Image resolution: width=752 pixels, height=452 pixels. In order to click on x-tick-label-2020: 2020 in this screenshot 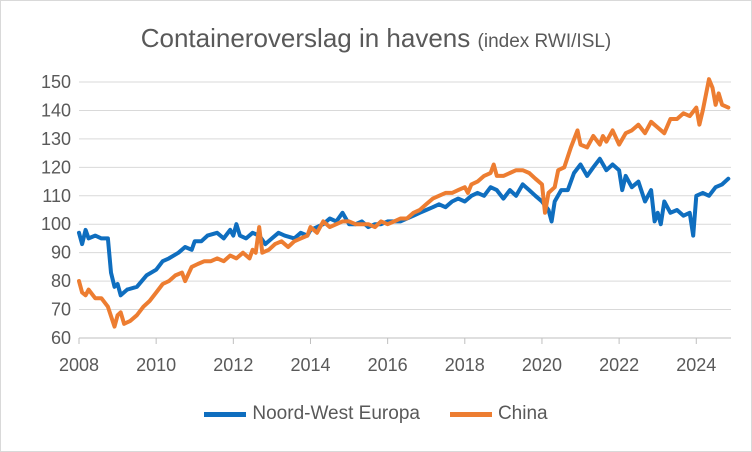, I will do `click(542, 365)`.